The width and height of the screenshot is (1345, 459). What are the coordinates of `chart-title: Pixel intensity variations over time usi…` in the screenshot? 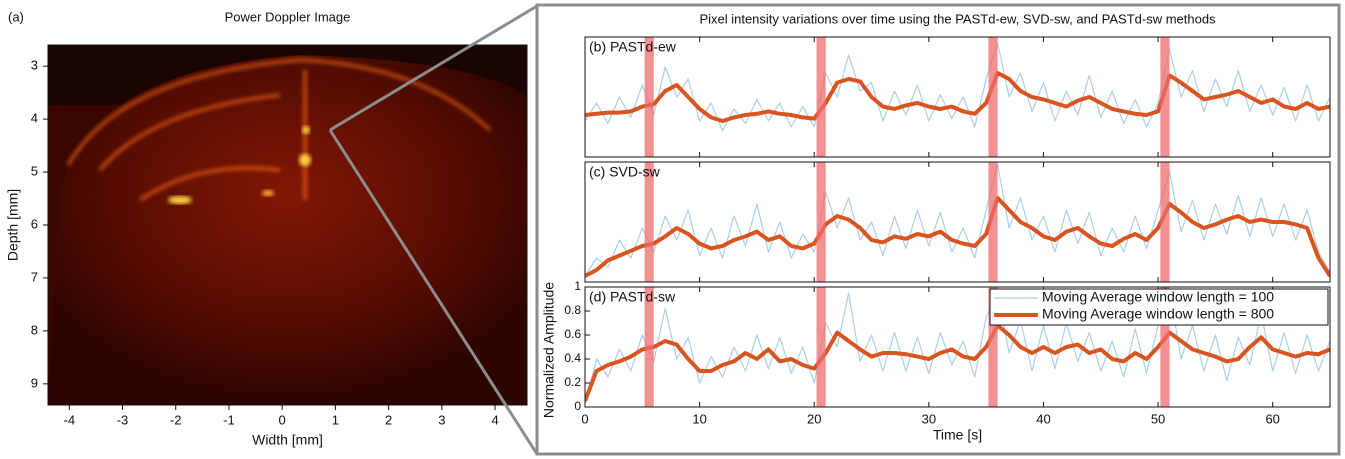 It's located at (957, 18).